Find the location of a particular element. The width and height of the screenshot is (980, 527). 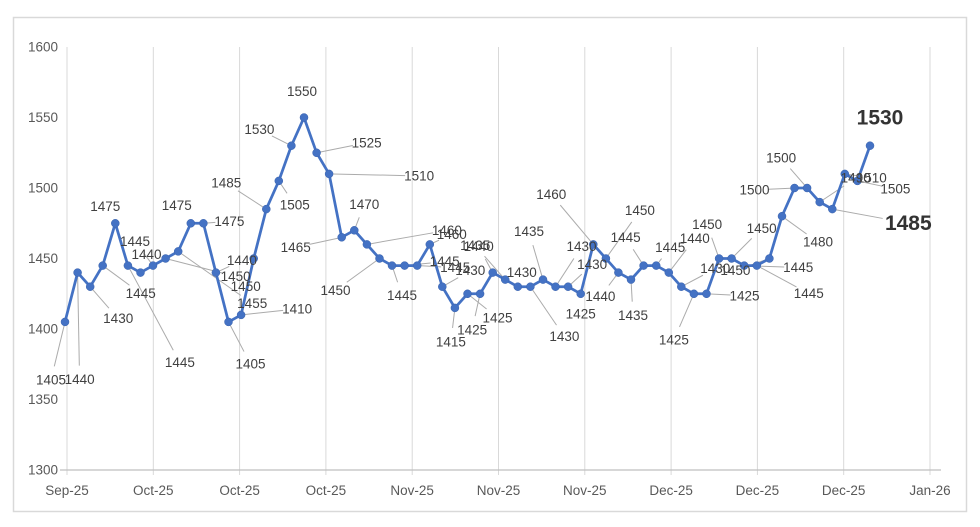

data-label: 1550 is located at coordinates (302, 91).